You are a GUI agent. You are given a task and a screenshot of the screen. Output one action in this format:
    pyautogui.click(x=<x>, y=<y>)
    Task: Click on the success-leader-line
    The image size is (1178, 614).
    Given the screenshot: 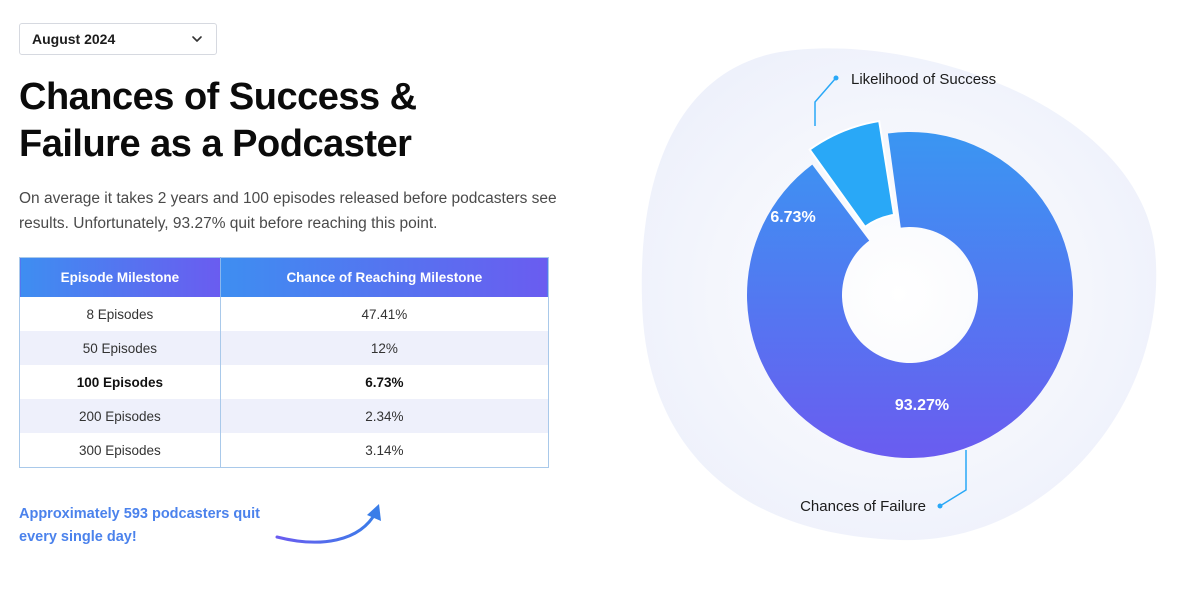 What is the action you would take?
    pyautogui.click(x=825, y=102)
    